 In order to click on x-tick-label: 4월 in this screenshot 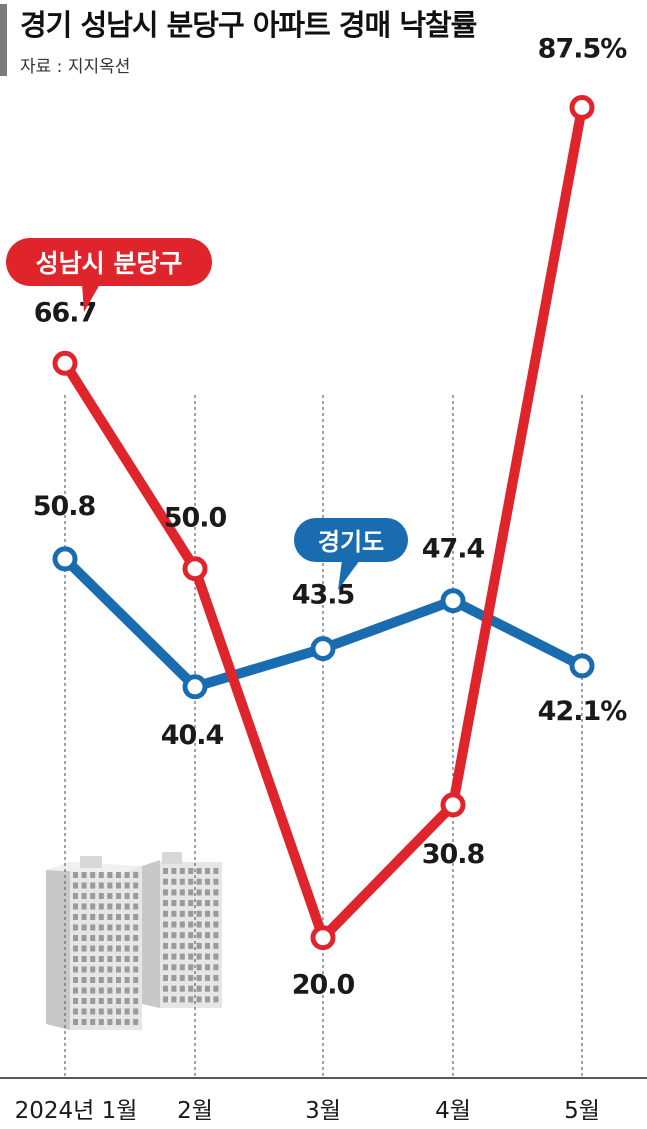, I will do `click(453, 1111)`.